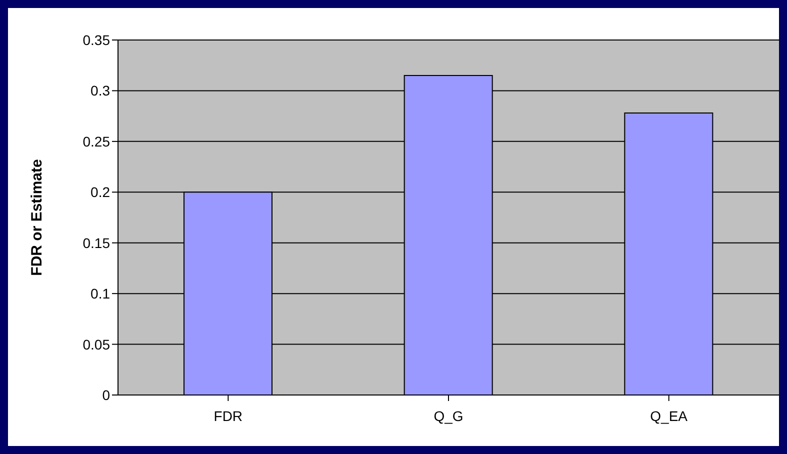 This screenshot has width=787, height=454. I want to click on y-tick-label: 0.35, so click(96, 40).